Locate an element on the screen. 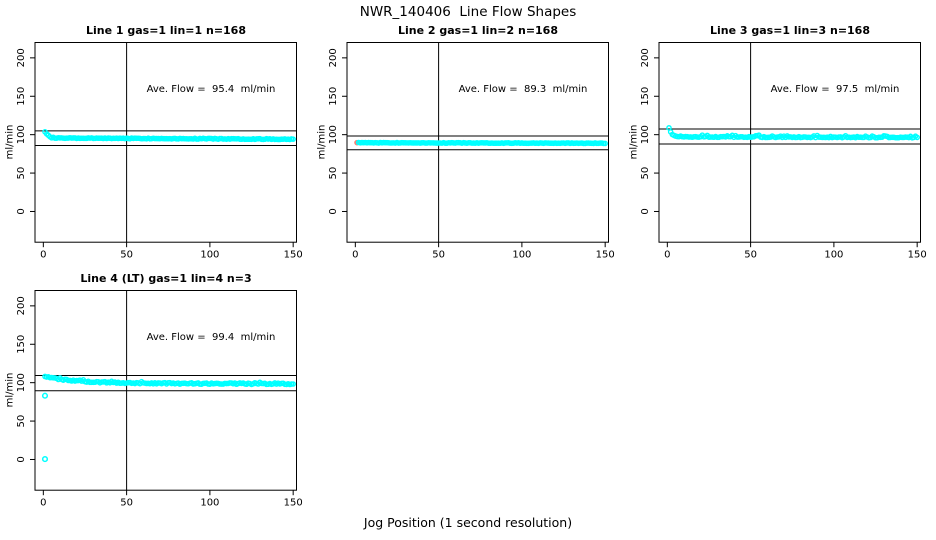 The image size is (936, 540). panel-title: Line 4 (LT) gas=1 lin=4 n=3 is located at coordinates (166, 278).